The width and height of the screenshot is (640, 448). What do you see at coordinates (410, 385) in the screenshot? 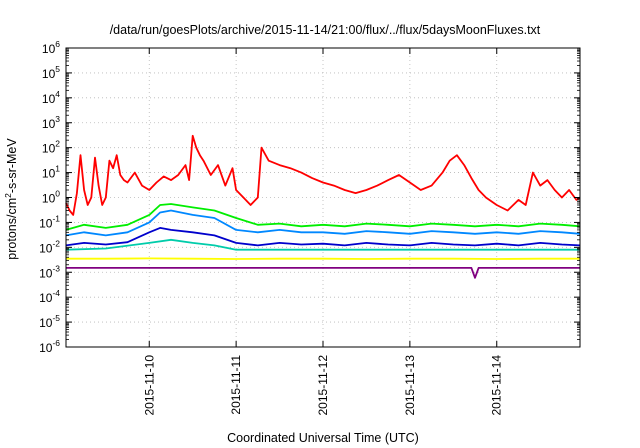
I see `x-tick-label: 2015-11-13` at bounding box center [410, 385].